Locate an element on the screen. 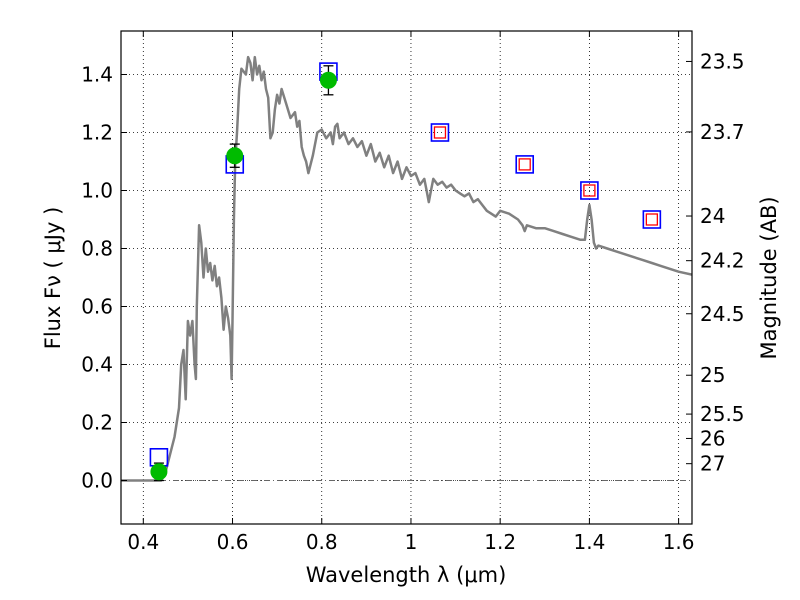  x-tick-label: 0.4 is located at coordinates (143, 542).